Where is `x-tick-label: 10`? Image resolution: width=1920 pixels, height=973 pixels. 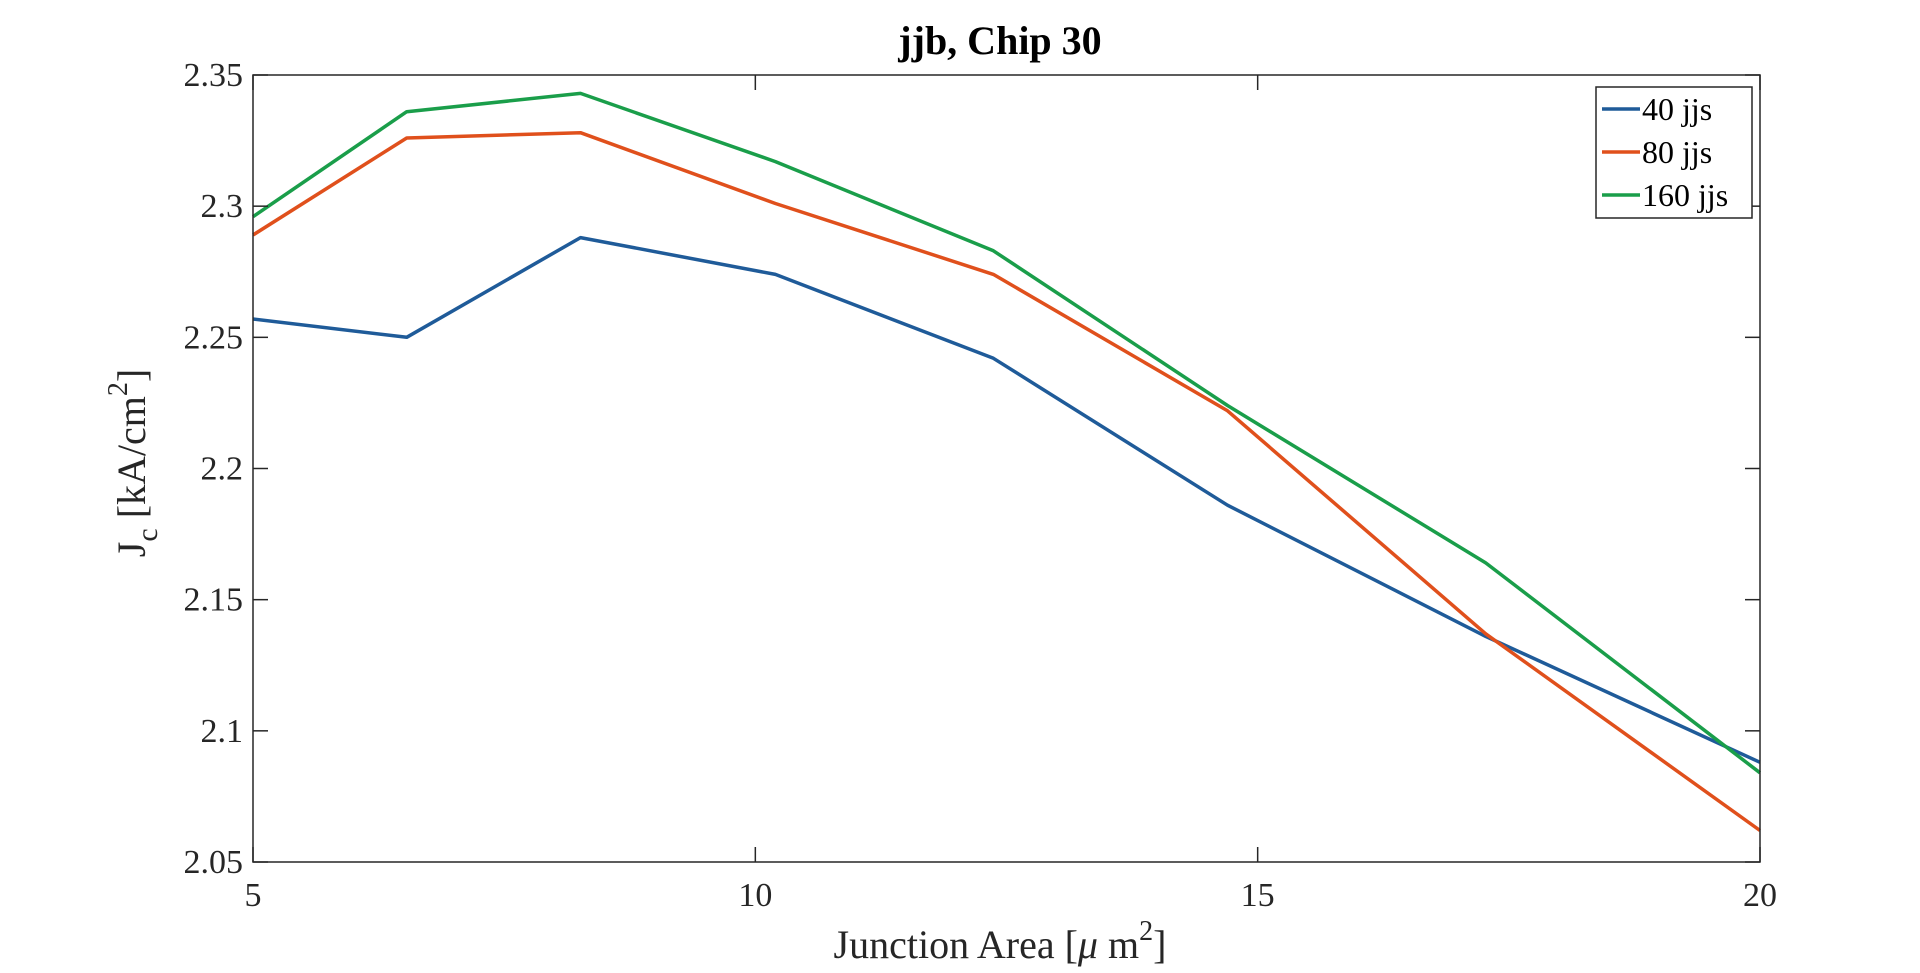
x-tick-label: 10 is located at coordinates (755, 895).